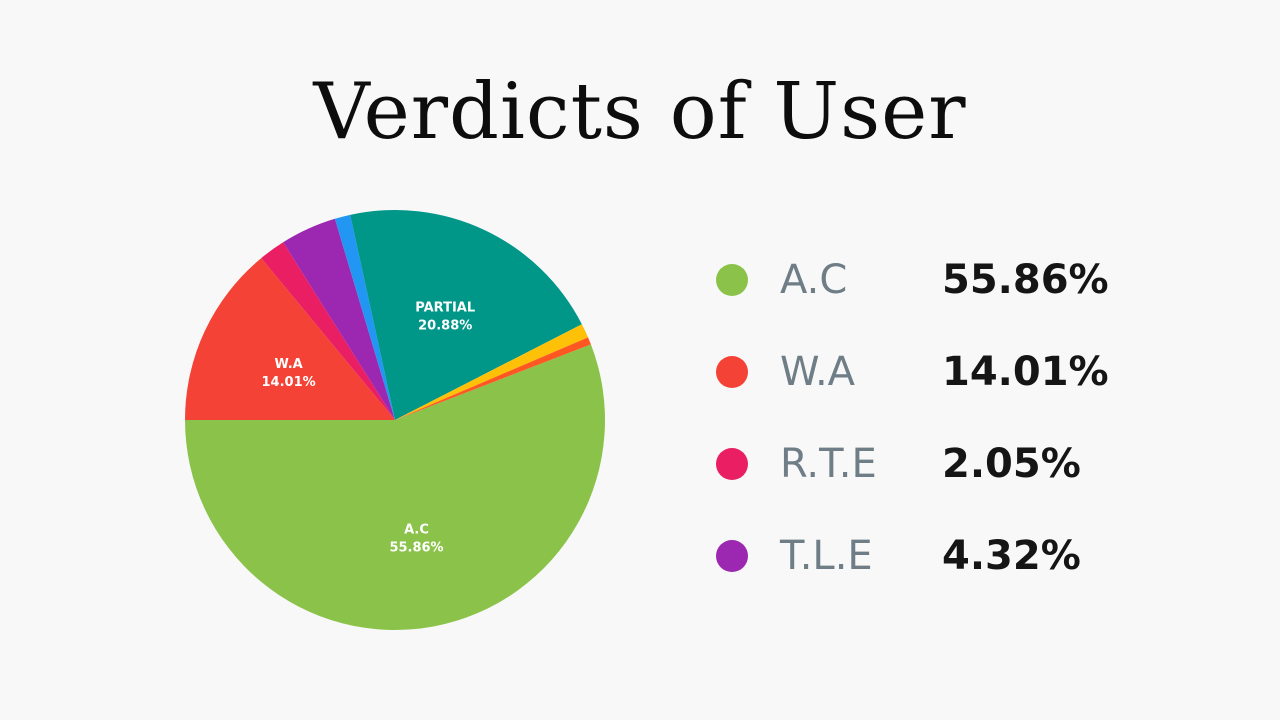 The width and height of the screenshot is (1280, 720). Describe the element at coordinates (289, 382) in the screenshot. I see `slice-value: 14.01%` at that location.